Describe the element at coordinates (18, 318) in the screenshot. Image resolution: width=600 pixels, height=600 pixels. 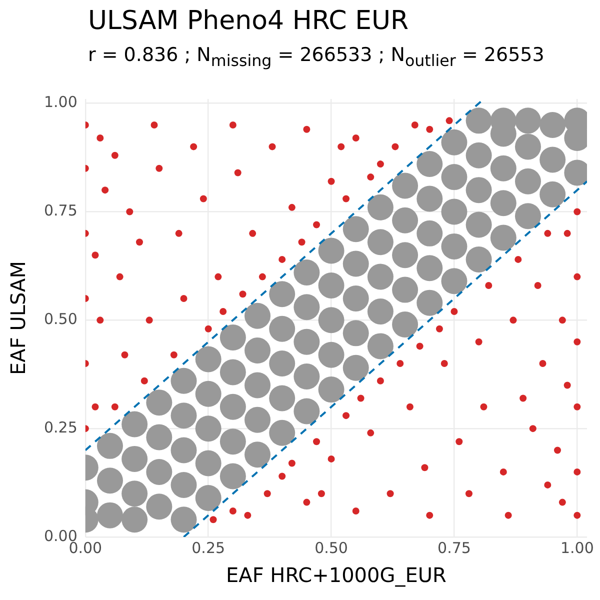
I see `y-axis-title: EAF ULSAM` at that location.